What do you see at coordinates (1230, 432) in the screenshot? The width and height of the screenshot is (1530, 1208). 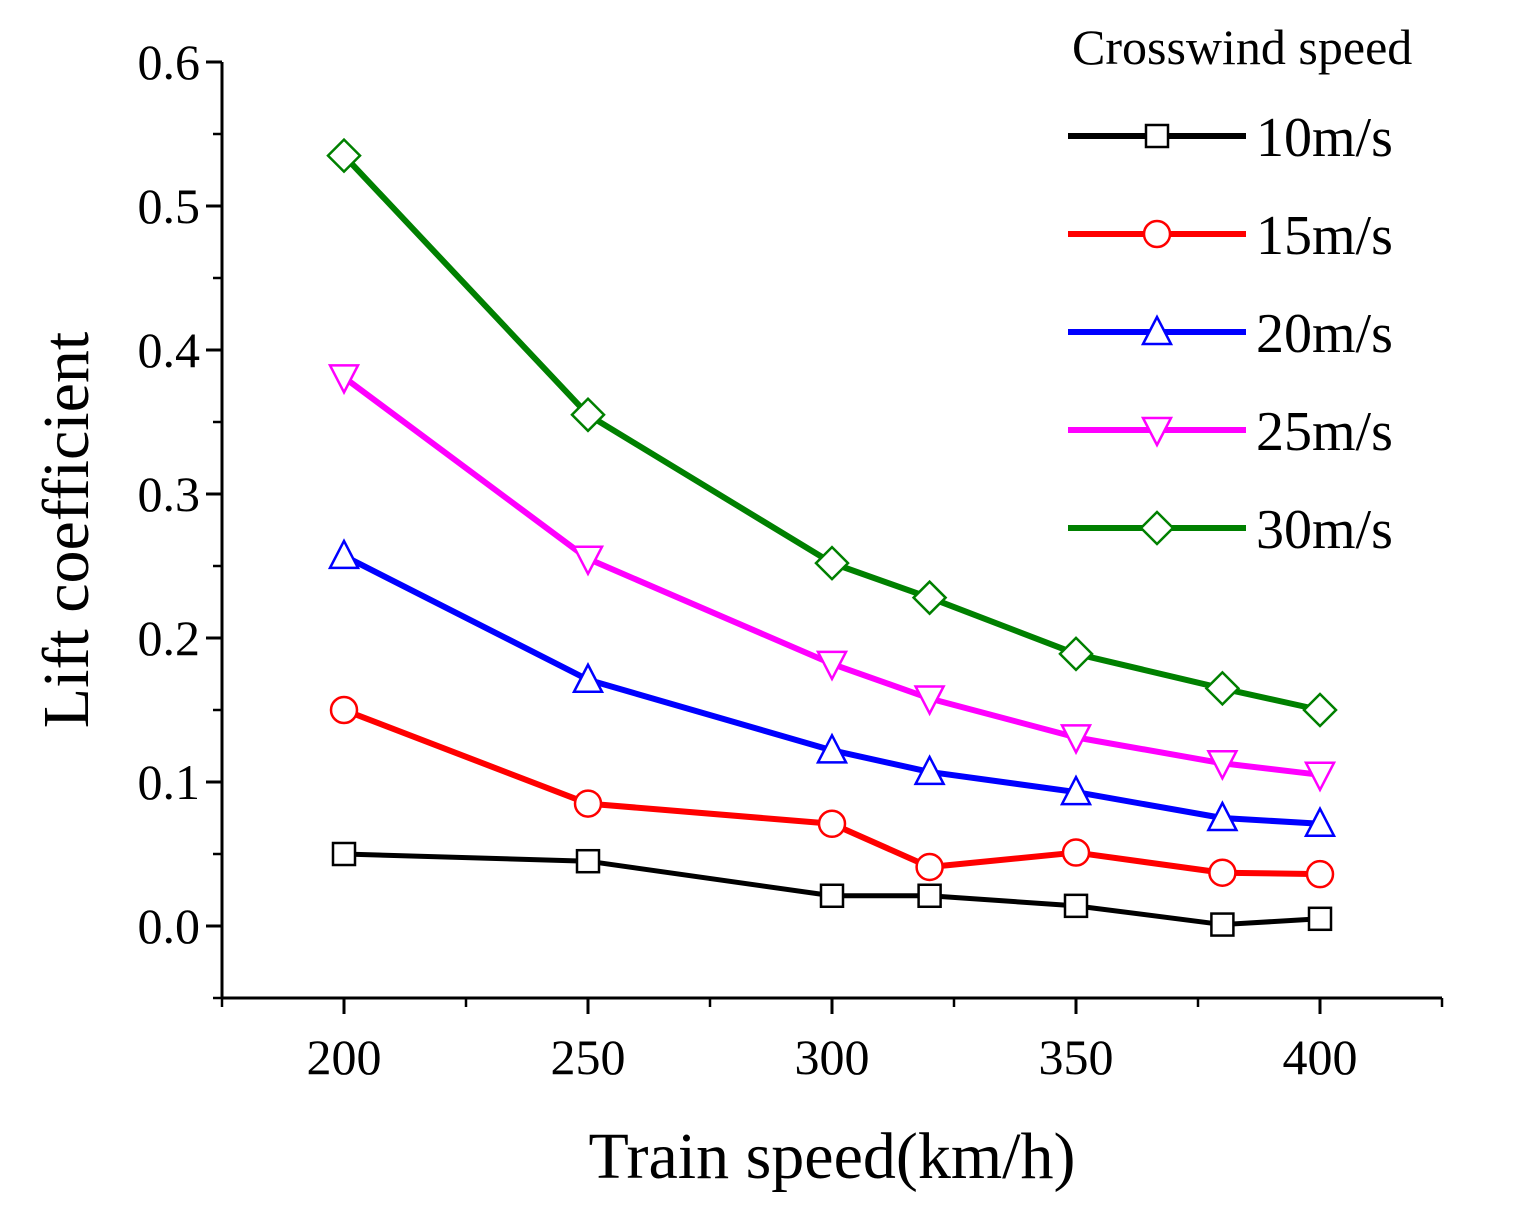 I see `legend-item-25m-per-s: 25m/s` at bounding box center [1230, 432].